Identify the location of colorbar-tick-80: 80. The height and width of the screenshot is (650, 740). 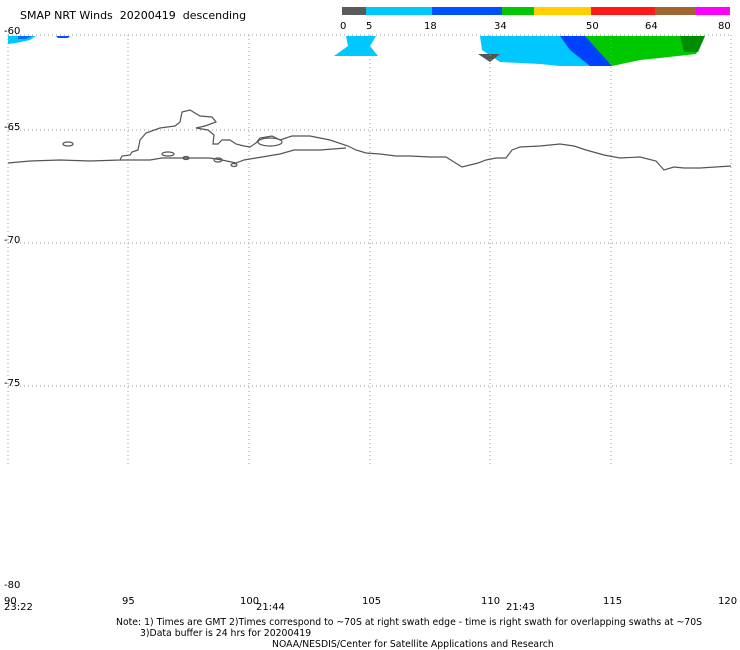
(724, 26).